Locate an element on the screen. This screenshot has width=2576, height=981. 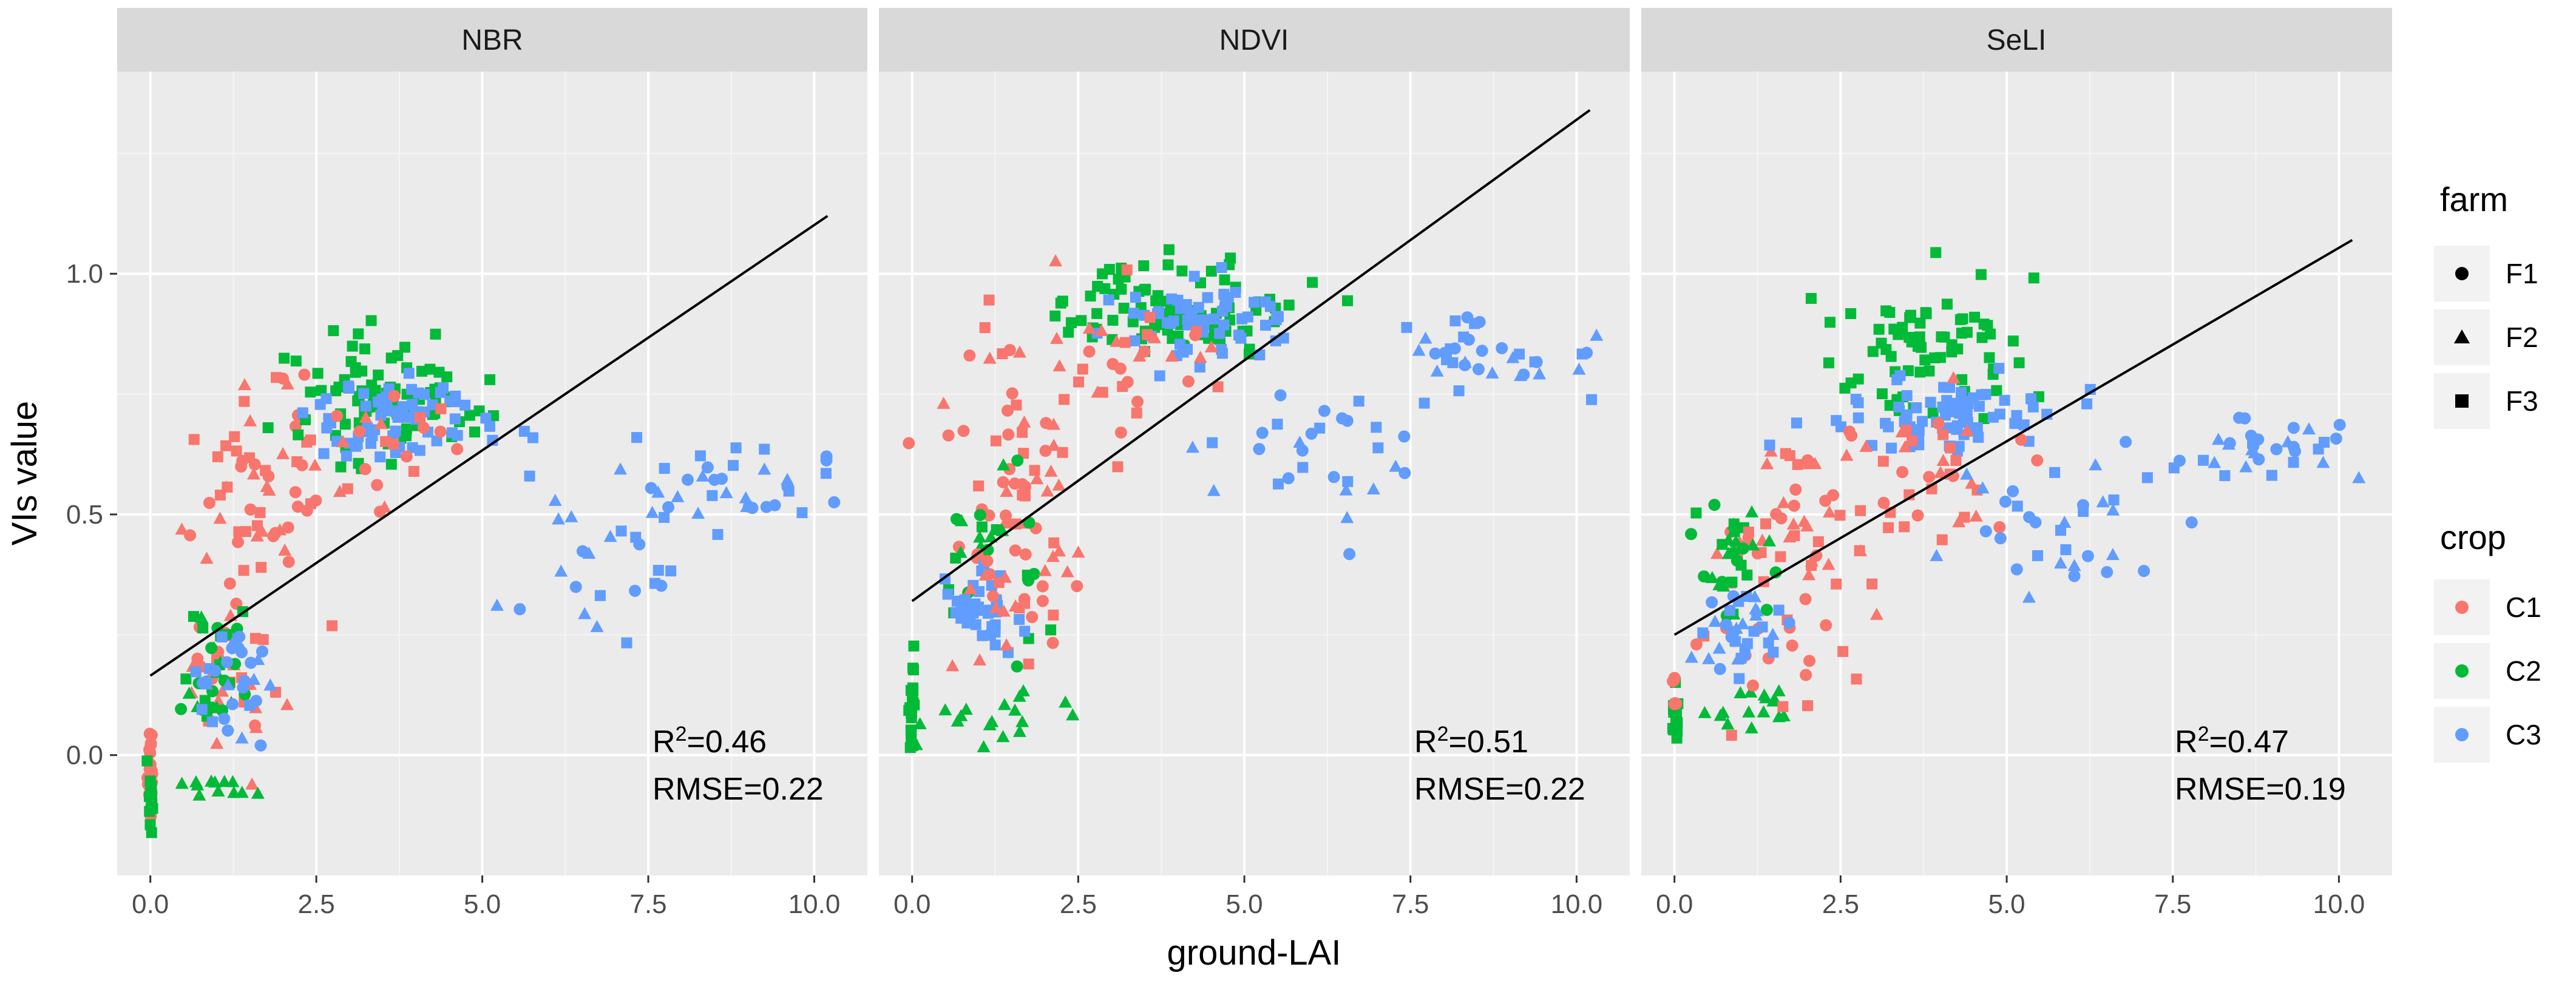
r2-label-nbr: R2=0.46 is located at coordinates (709, 741).